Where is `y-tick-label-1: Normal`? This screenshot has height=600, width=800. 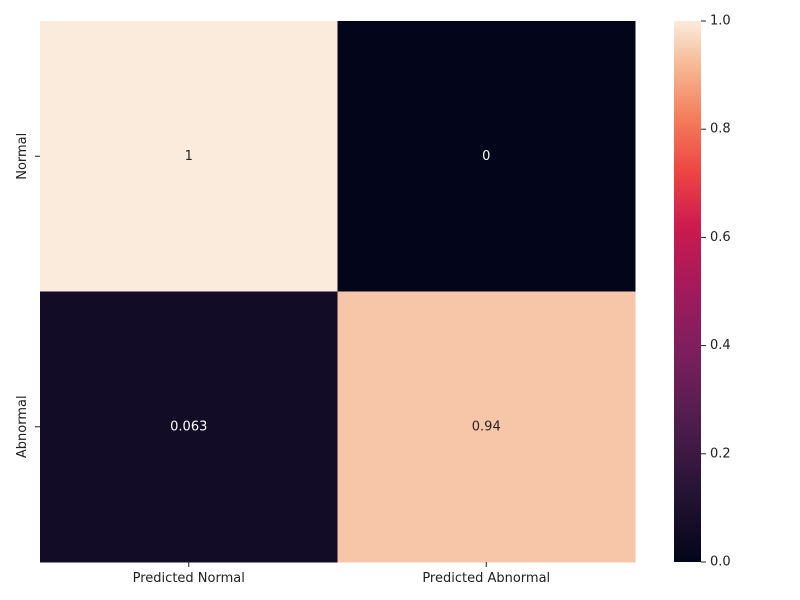 y-tick-label-1: Normal is located at coordinates (22, 156).